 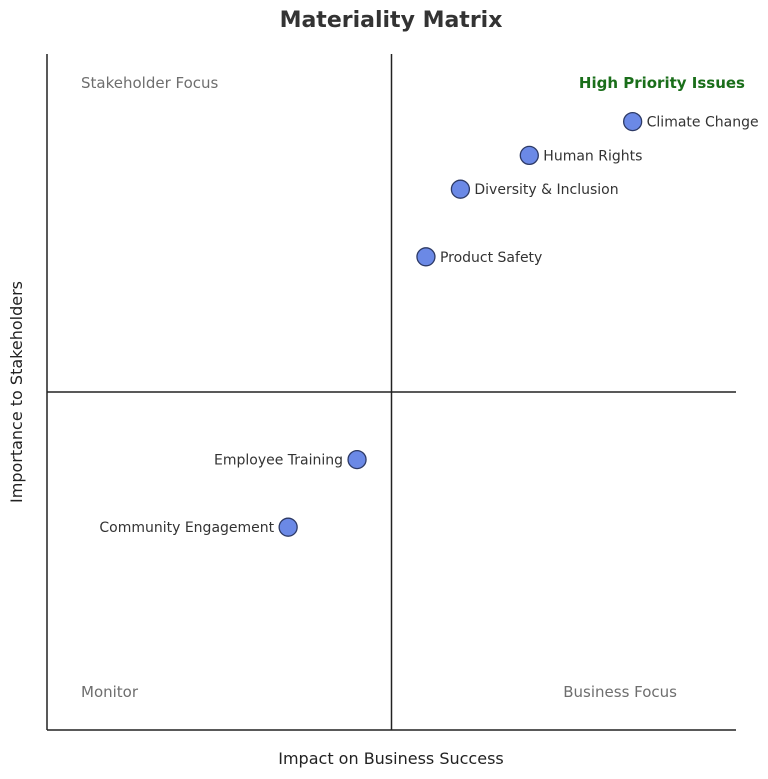 I want to click on data-label-employee-training: Employee Training, so click(x=278, y=461).